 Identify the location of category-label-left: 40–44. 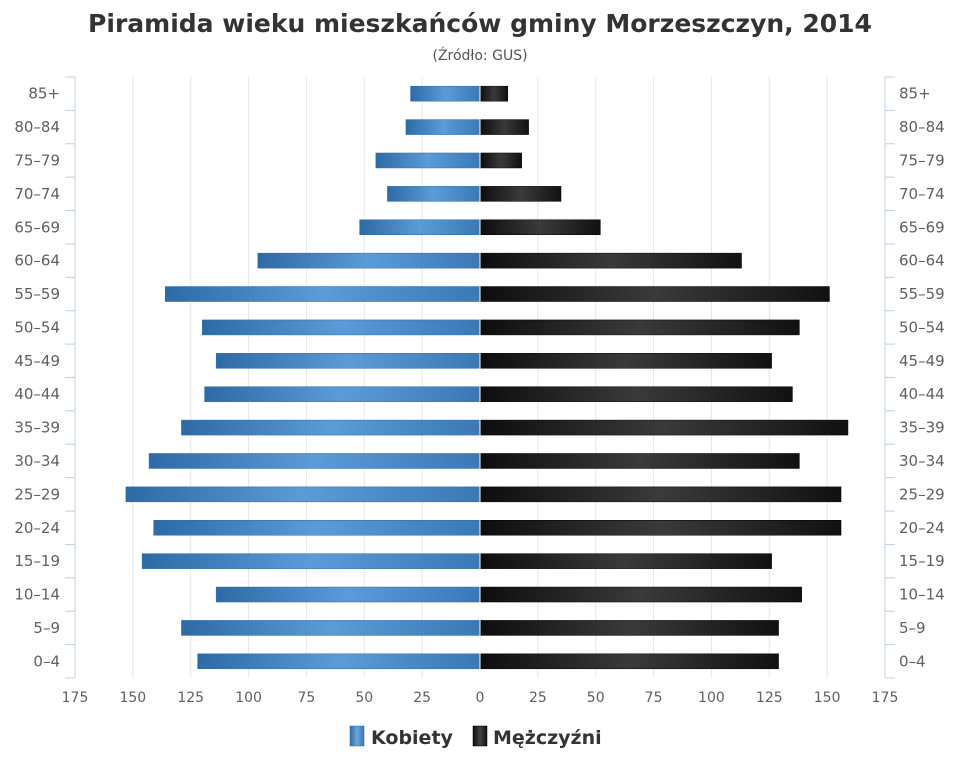
(37, 394).